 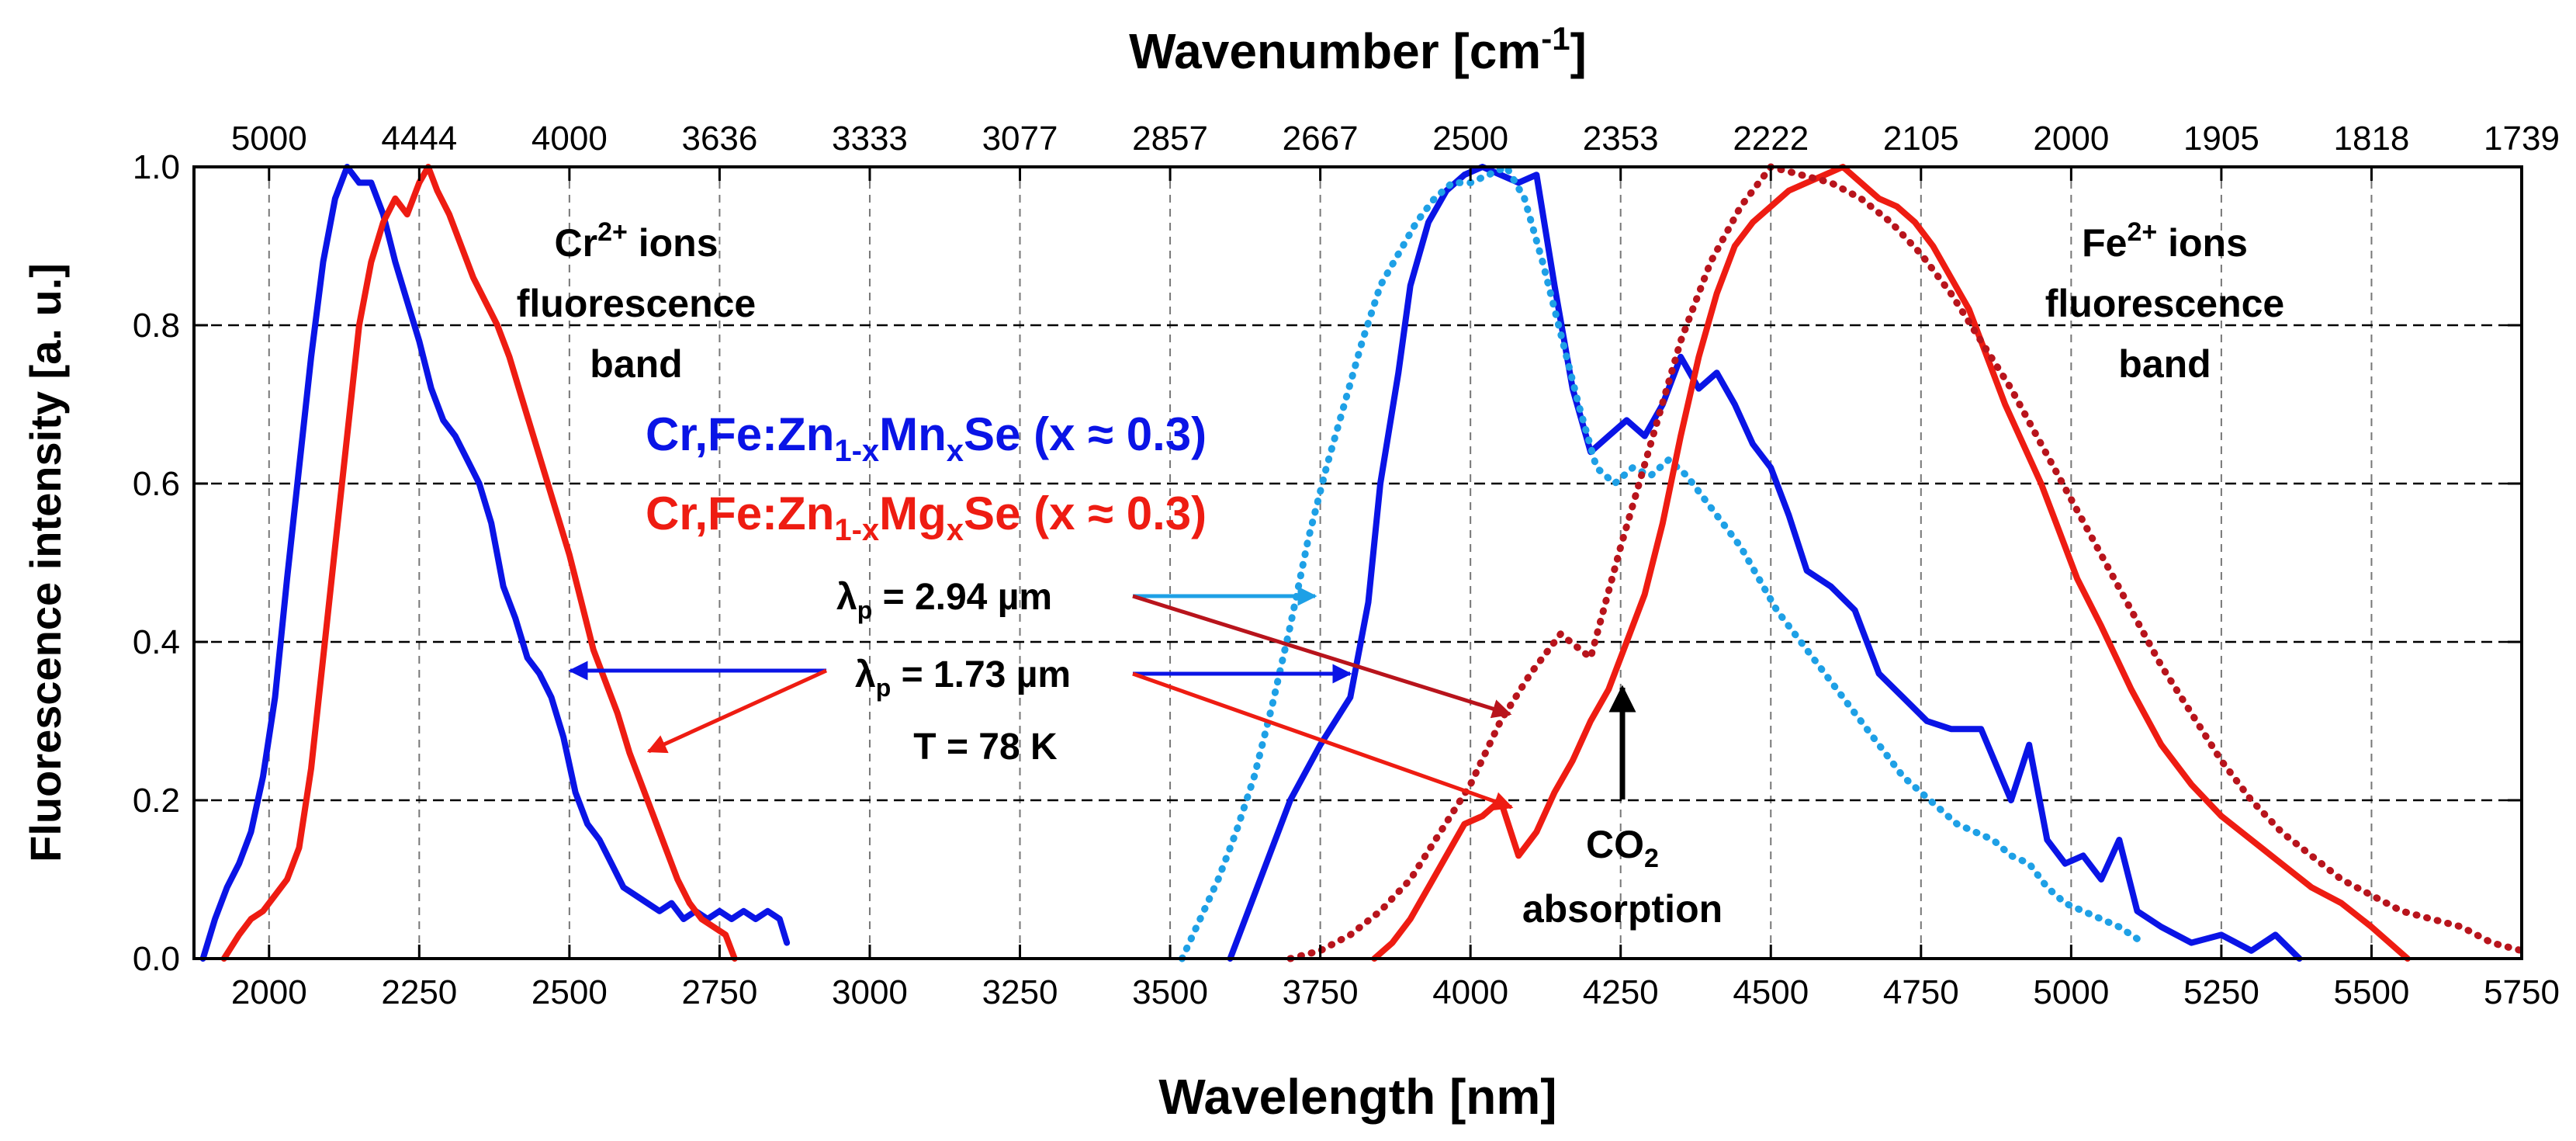 What do you see at coordinates (419, 992) in the screenshot?
I see `x-tick-label-1: 2250` at bounding box center [419, 992].